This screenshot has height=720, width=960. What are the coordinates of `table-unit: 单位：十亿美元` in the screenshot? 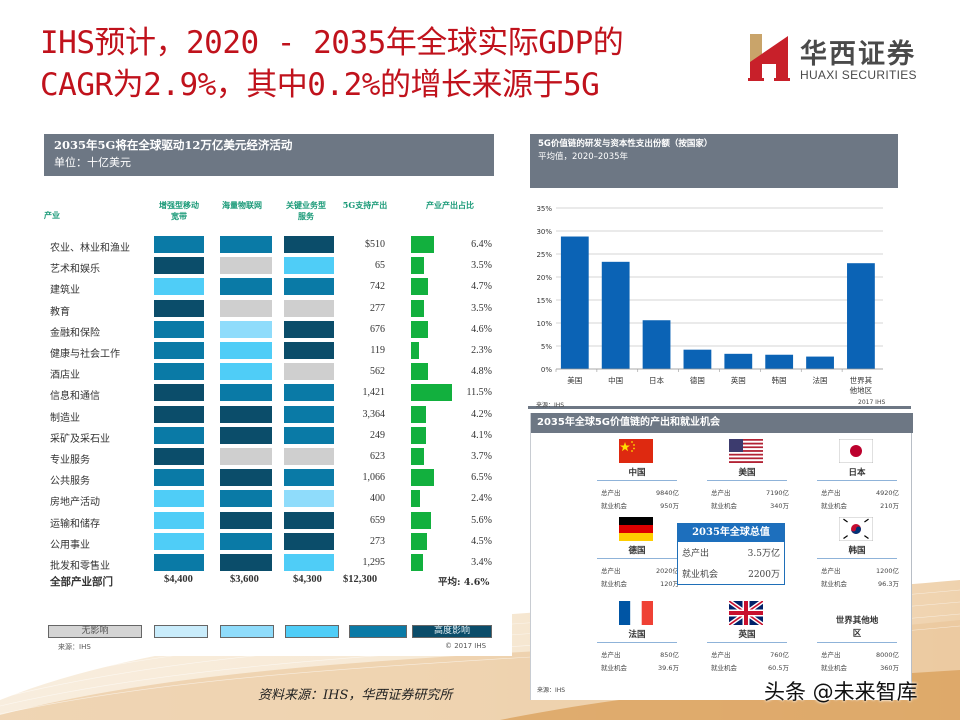 It's located at (92, 162).